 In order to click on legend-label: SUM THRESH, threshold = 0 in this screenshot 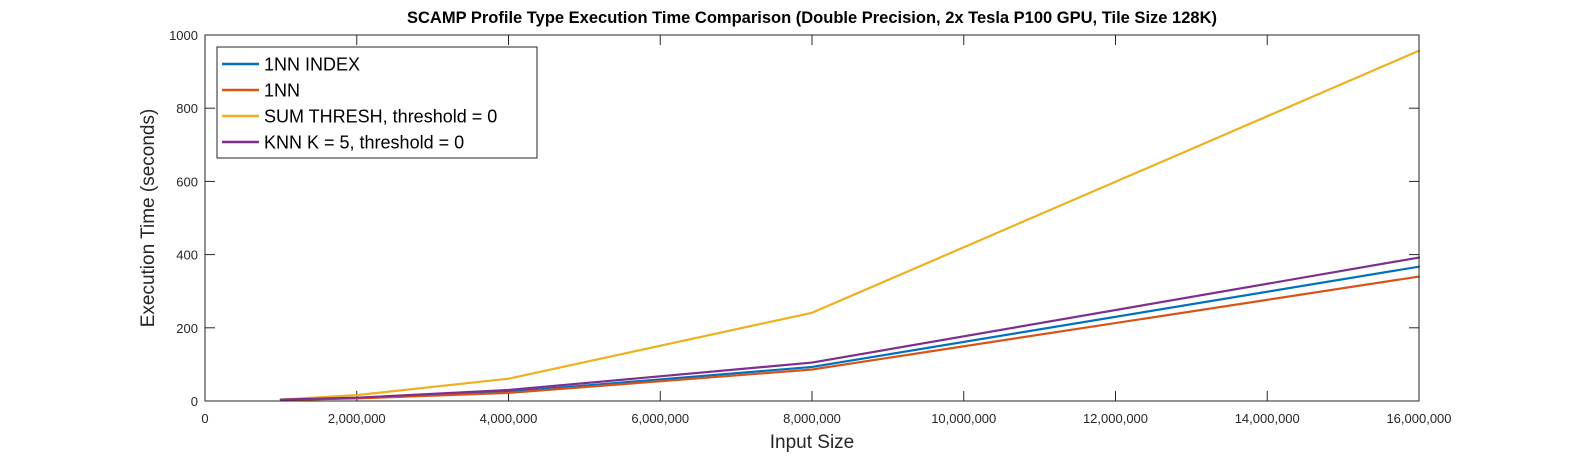, I will do `click(380, 117)`.